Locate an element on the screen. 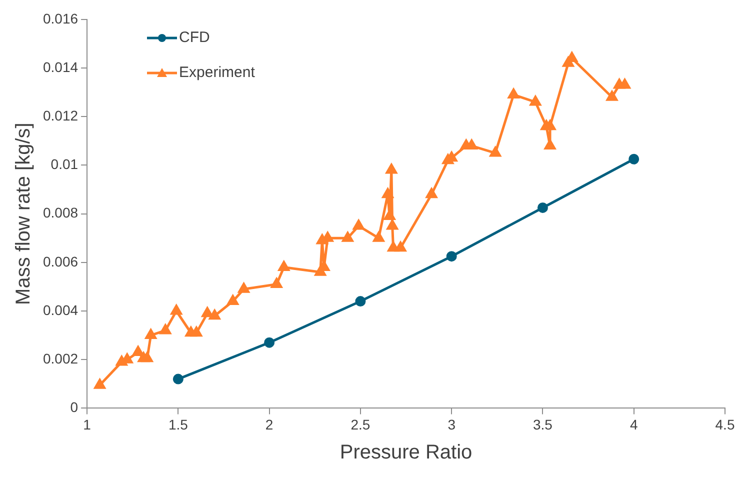 This screenshot has width=747, height=477. y-axis-title: Mass flow rate [kg/s] is located at coordinates (23, 213).